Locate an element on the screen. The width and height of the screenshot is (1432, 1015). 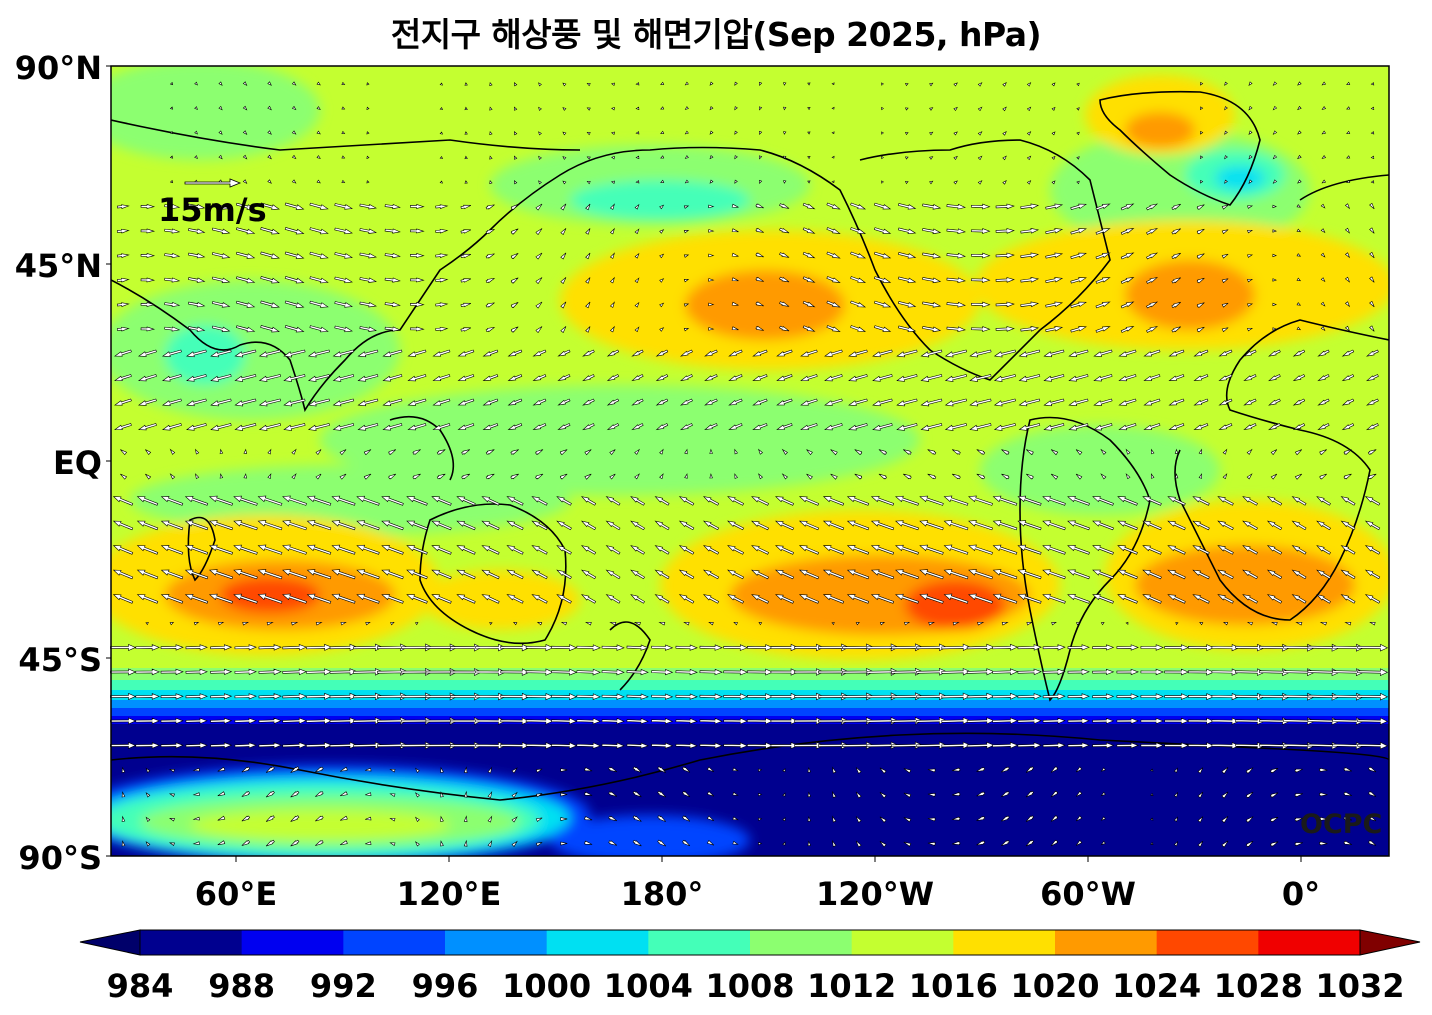
colorbar-tick-label: 1032 is located at coordinates (1359, 986).